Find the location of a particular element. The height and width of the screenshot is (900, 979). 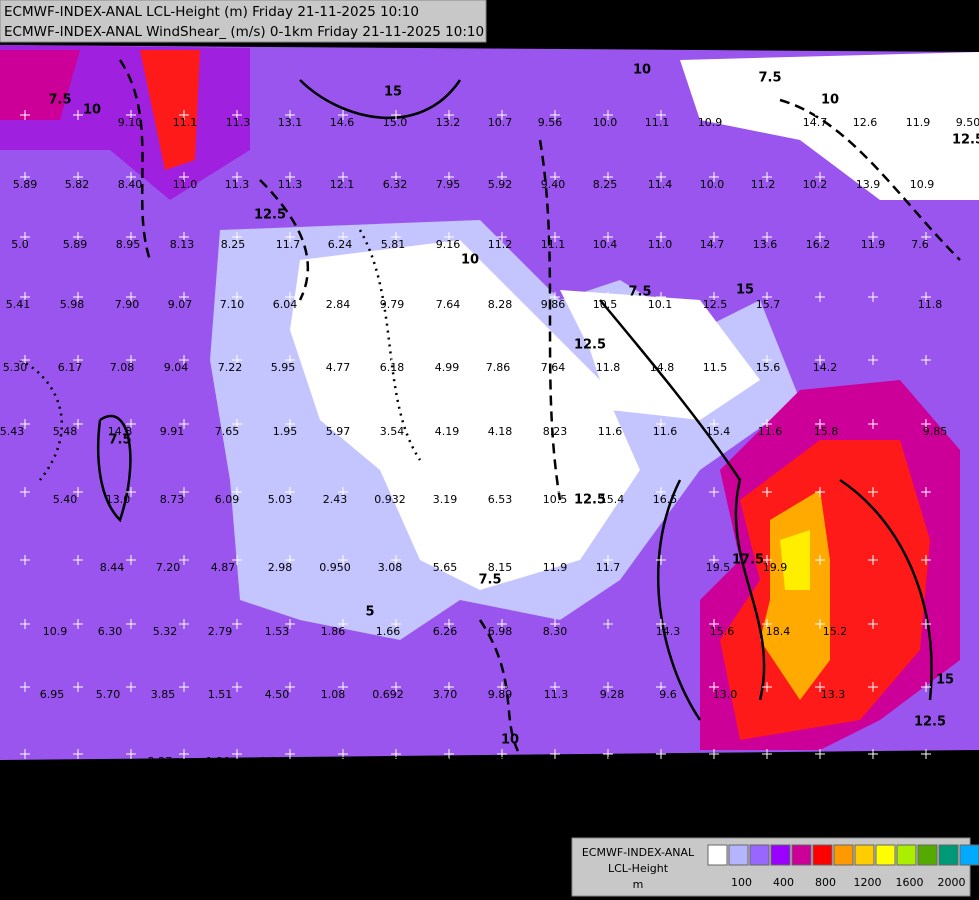

station-value: 7.10 is located at coordinates (232, 304).